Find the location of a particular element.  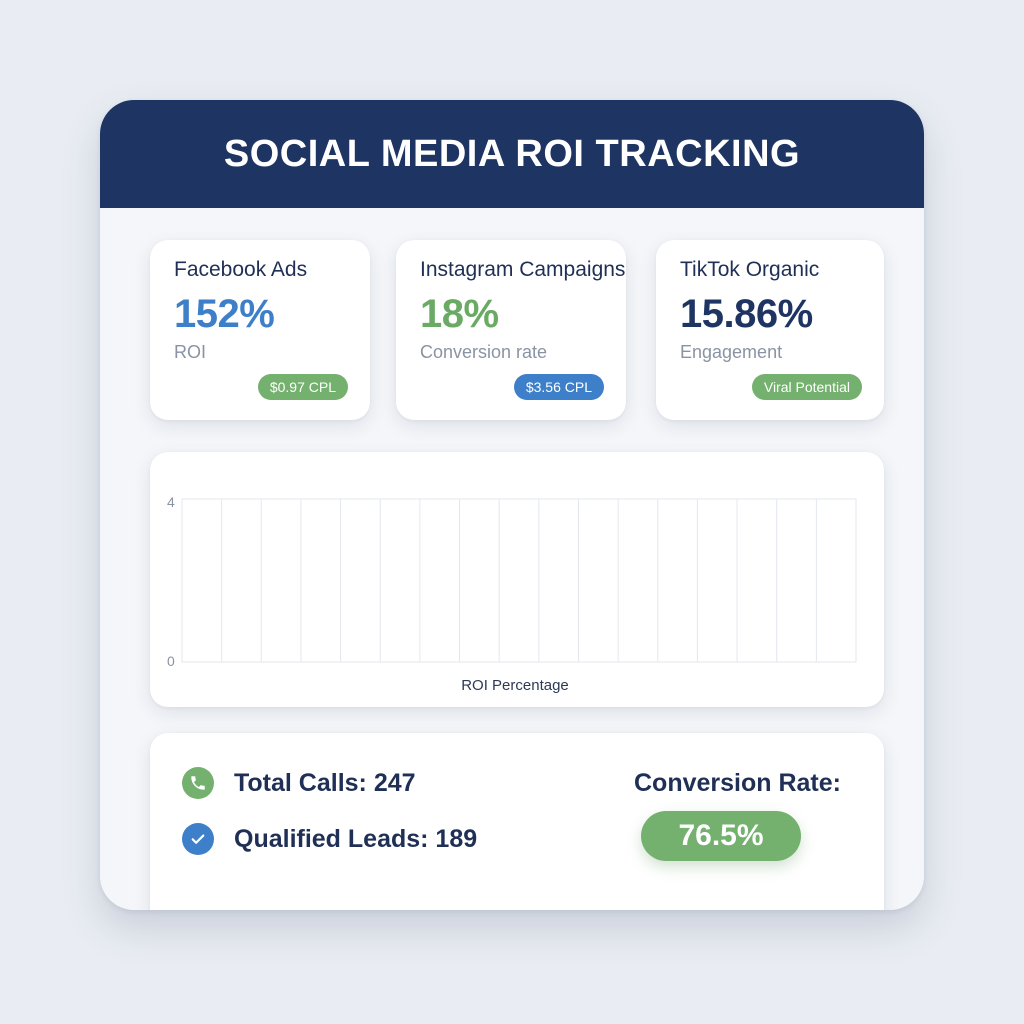

qualified-leads-text: Qualified Leads: 189 is located at coordinates (356, 838).